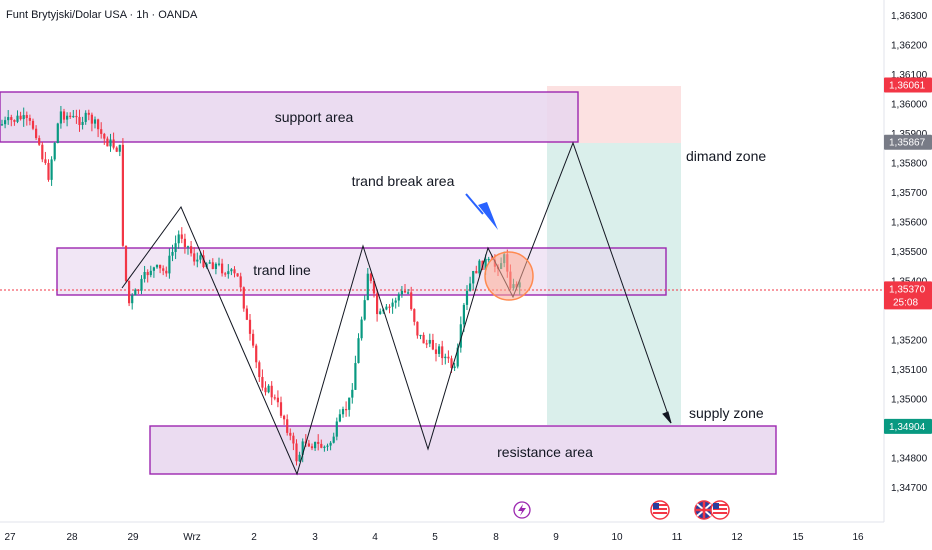  I want to click on price-tick-label: 1,34700, so click(909, 488).